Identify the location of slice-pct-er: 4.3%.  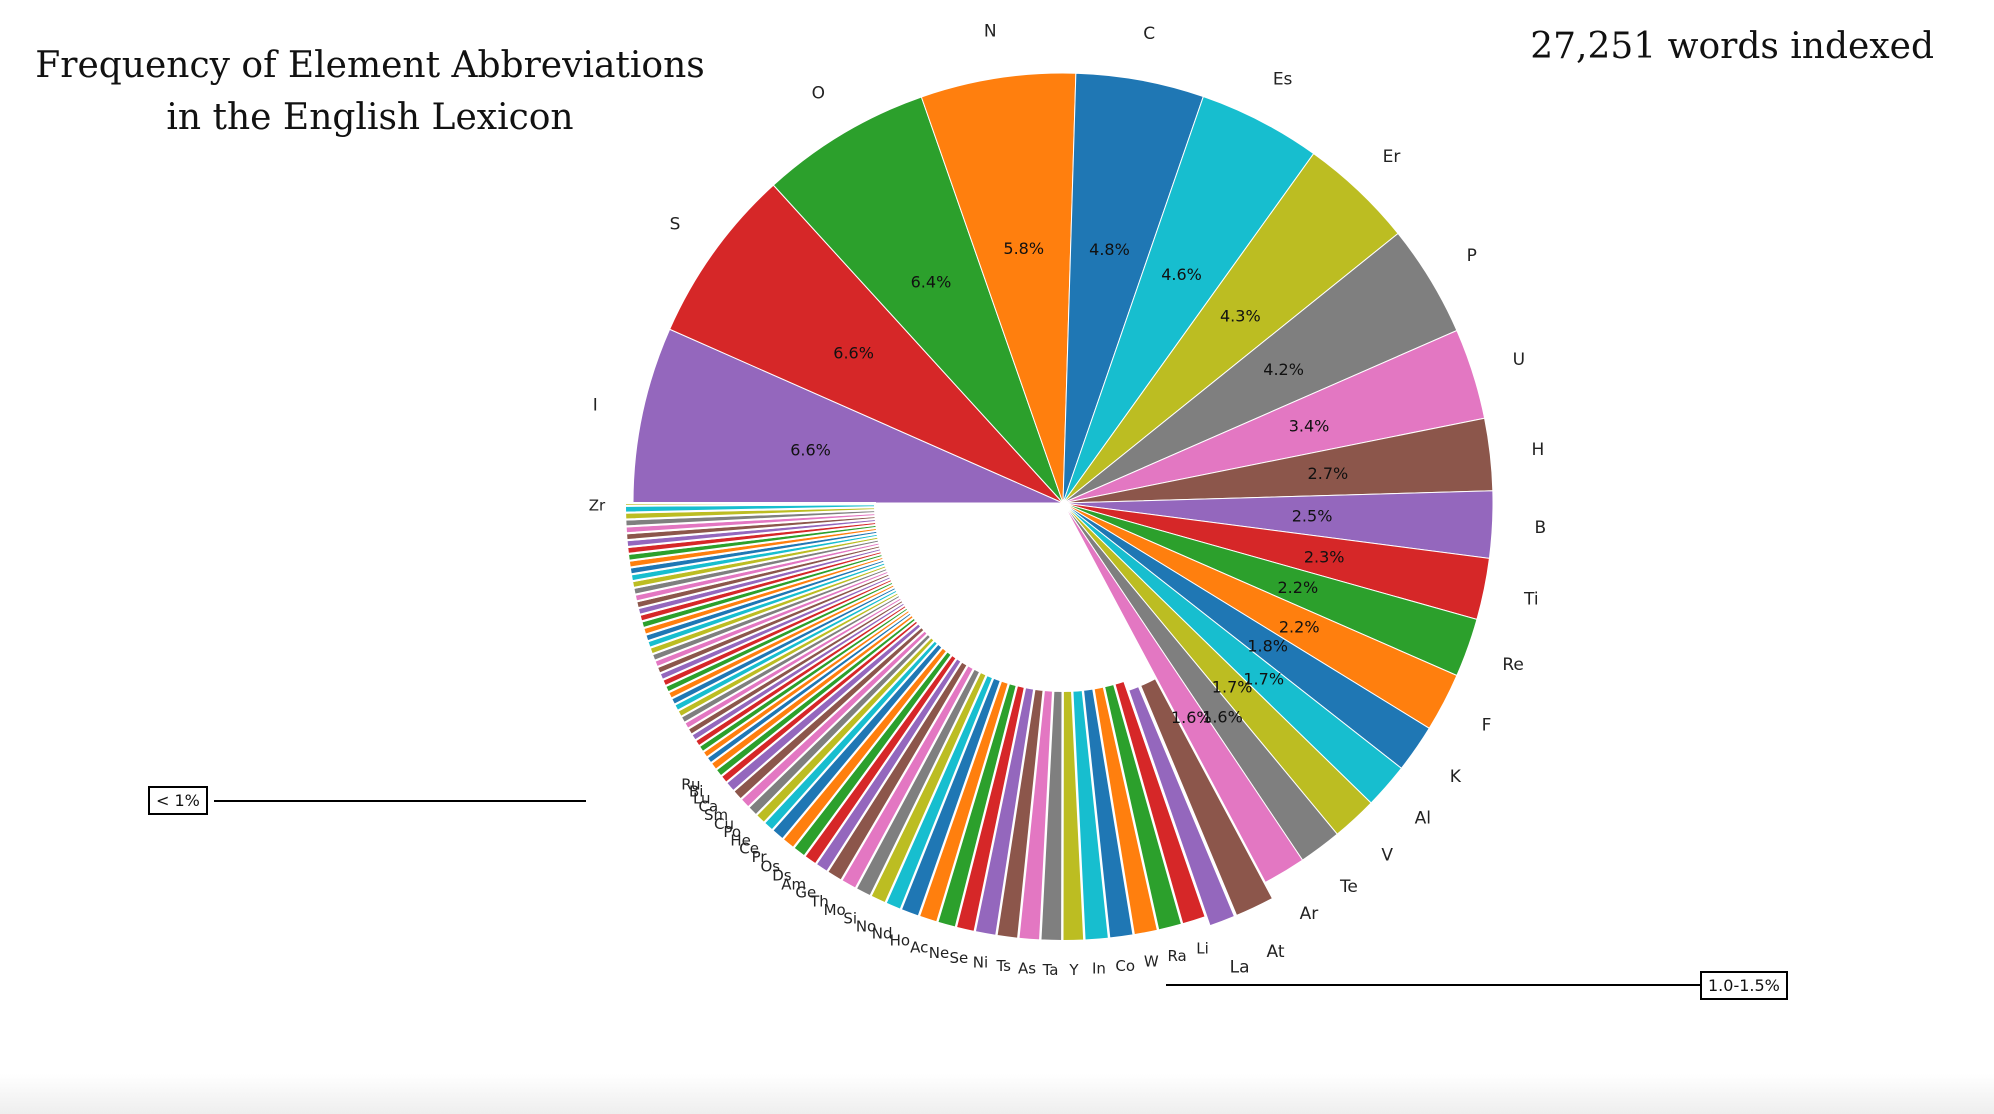
(1240, 316).